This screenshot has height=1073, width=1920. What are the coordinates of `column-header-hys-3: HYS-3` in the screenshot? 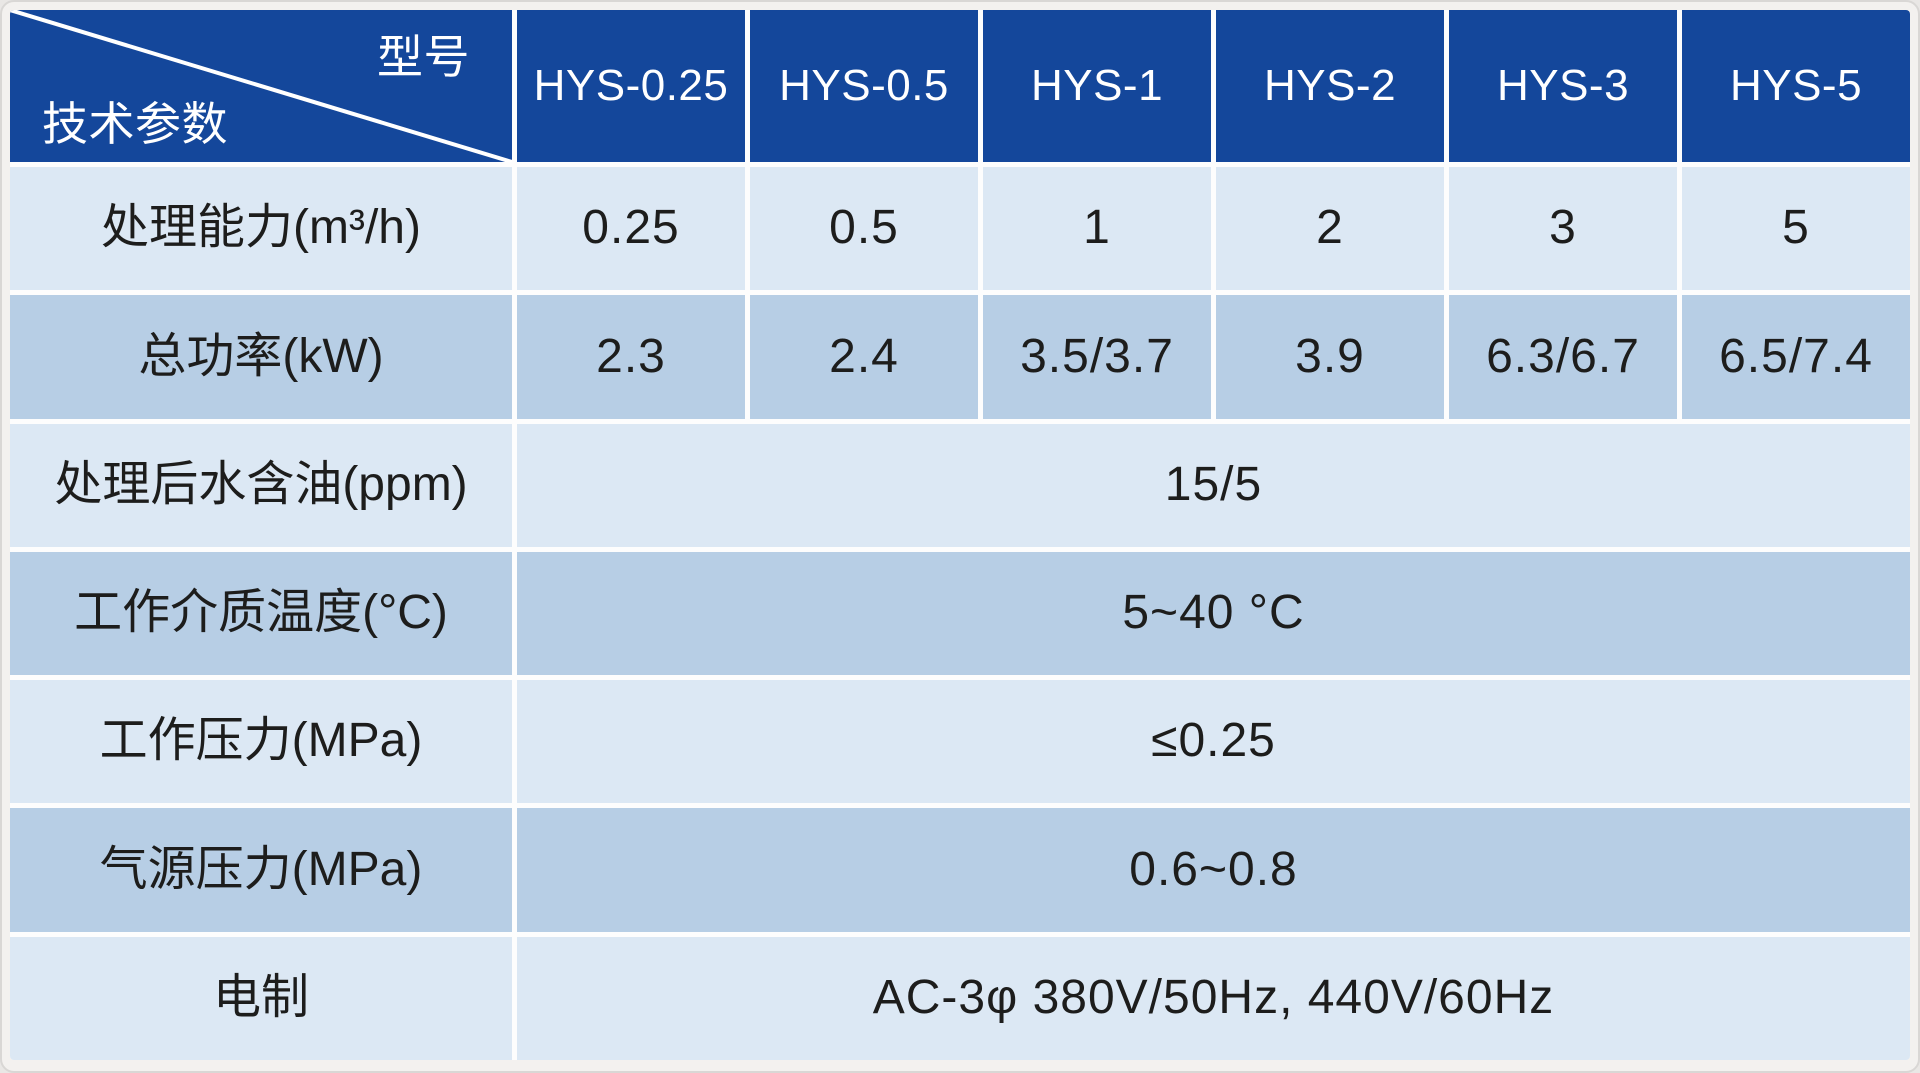 It's located at (1563, 86).